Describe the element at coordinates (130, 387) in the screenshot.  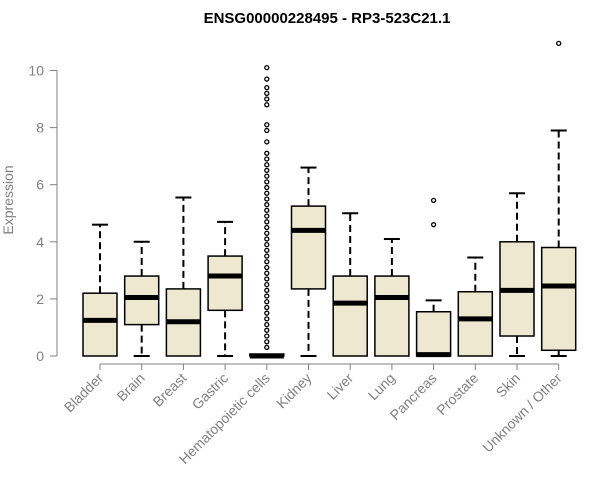
I see `x-tick-label: Brain` at that location.